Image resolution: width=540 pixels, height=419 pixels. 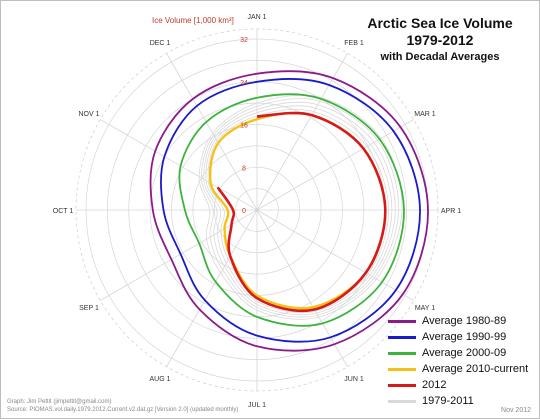 What do you see at coordinates (59, 402) in the screenshot?
I see `footer-credit-line: Graph: Jim Pettit (jimpettit@gmail.com)` at bounding box center [59, 402].